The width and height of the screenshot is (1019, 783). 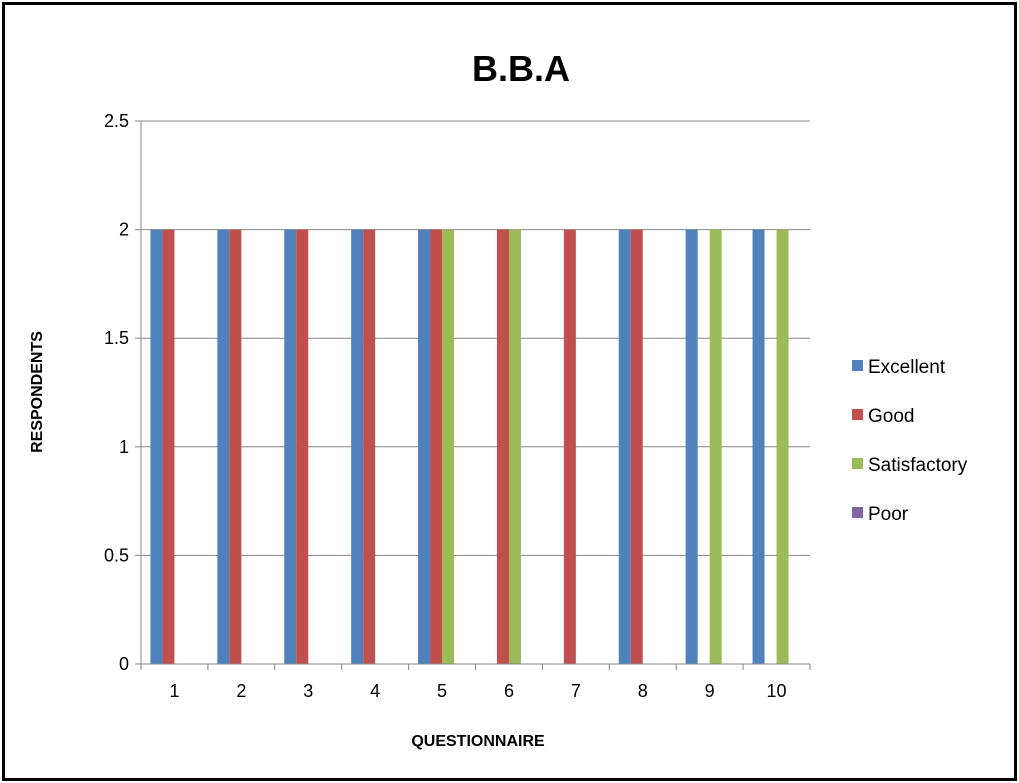 I want to click on legend-swatch-satisfactory, so click(x=857, y=463).